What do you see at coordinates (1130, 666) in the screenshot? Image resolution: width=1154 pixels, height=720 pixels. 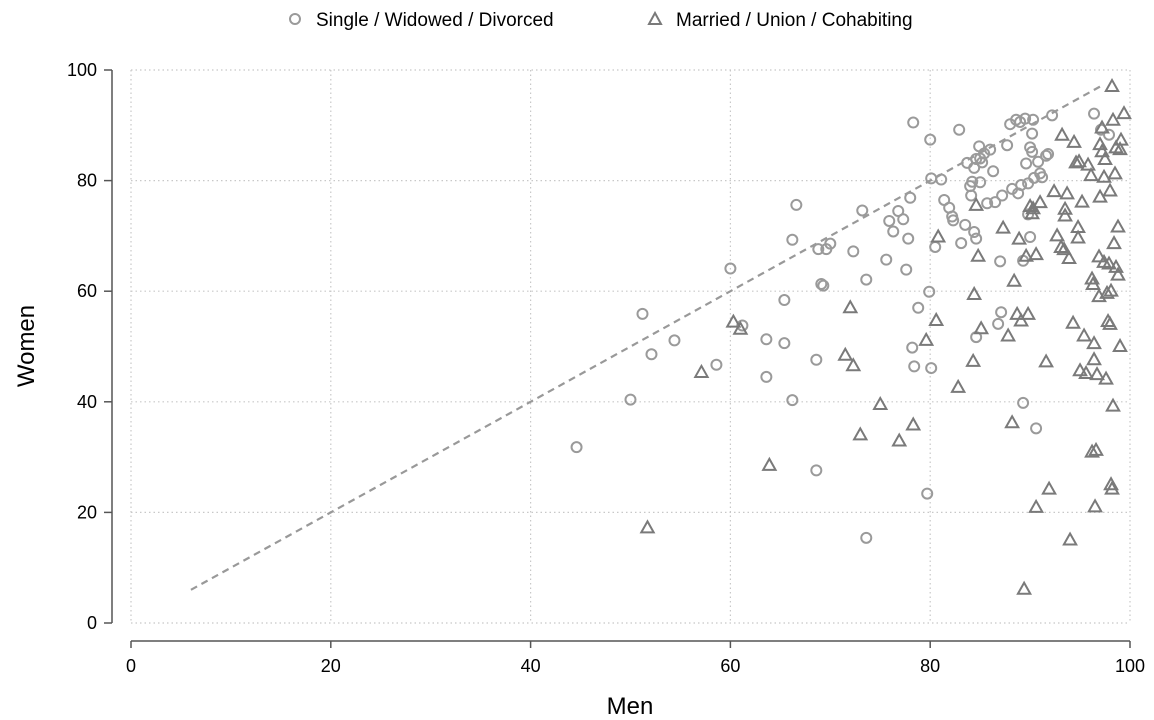 I see `x-tick-label: 100` at bounding box center [1130, 666].